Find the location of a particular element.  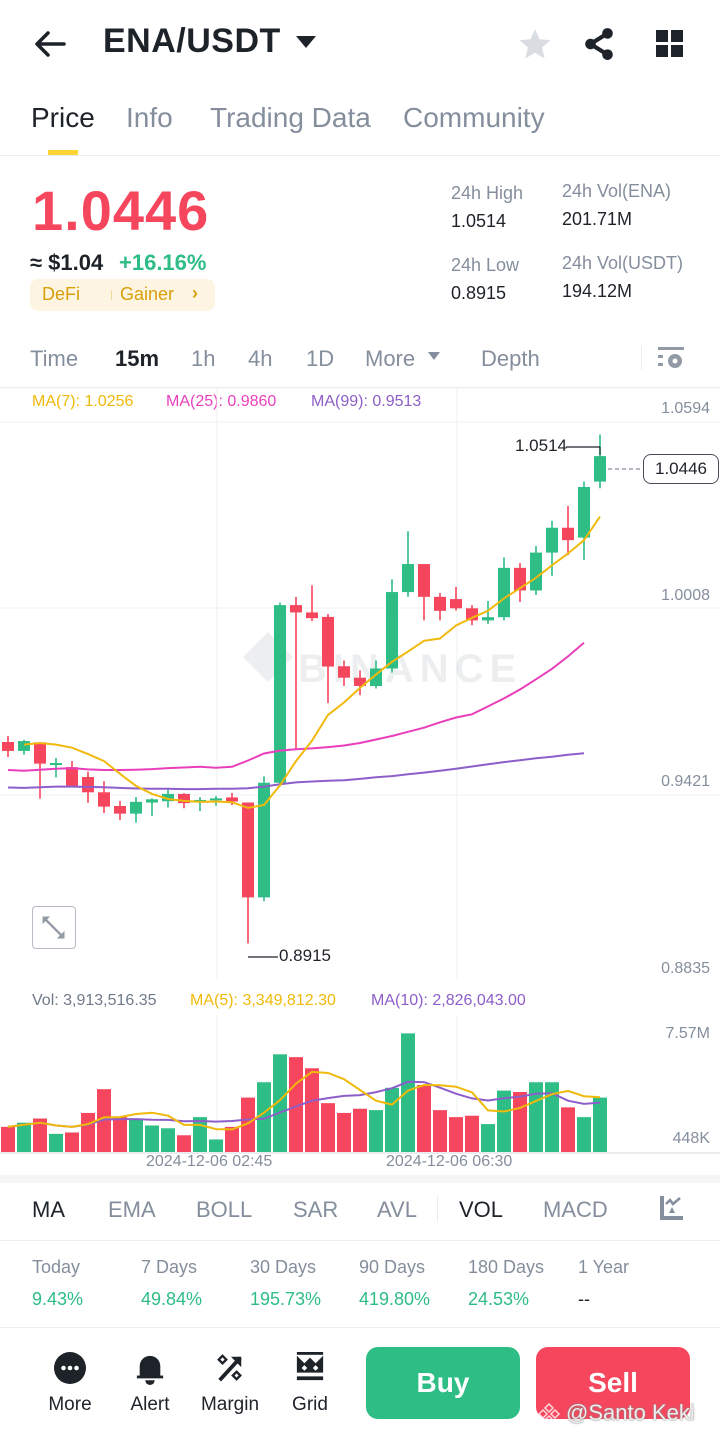

expand-icon is located at coordinates (53, 927).